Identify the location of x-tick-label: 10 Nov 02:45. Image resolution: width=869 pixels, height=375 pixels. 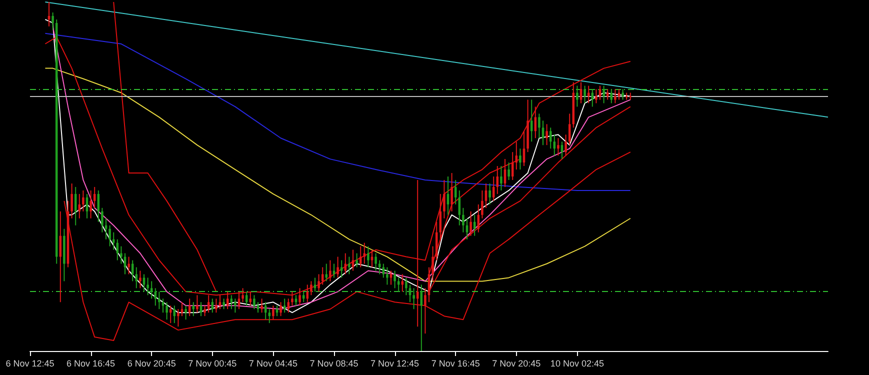
(577, 363).